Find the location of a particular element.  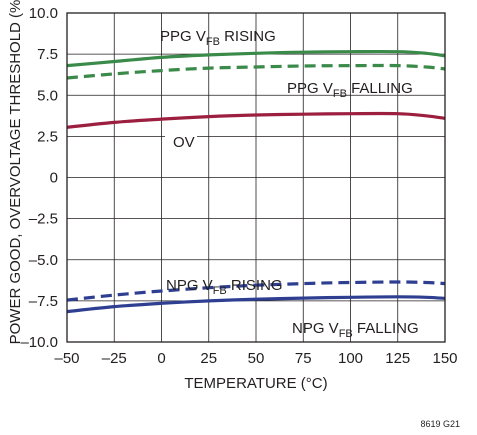

series-line-npg-vfb-rising is located at coordinates (256, 291).